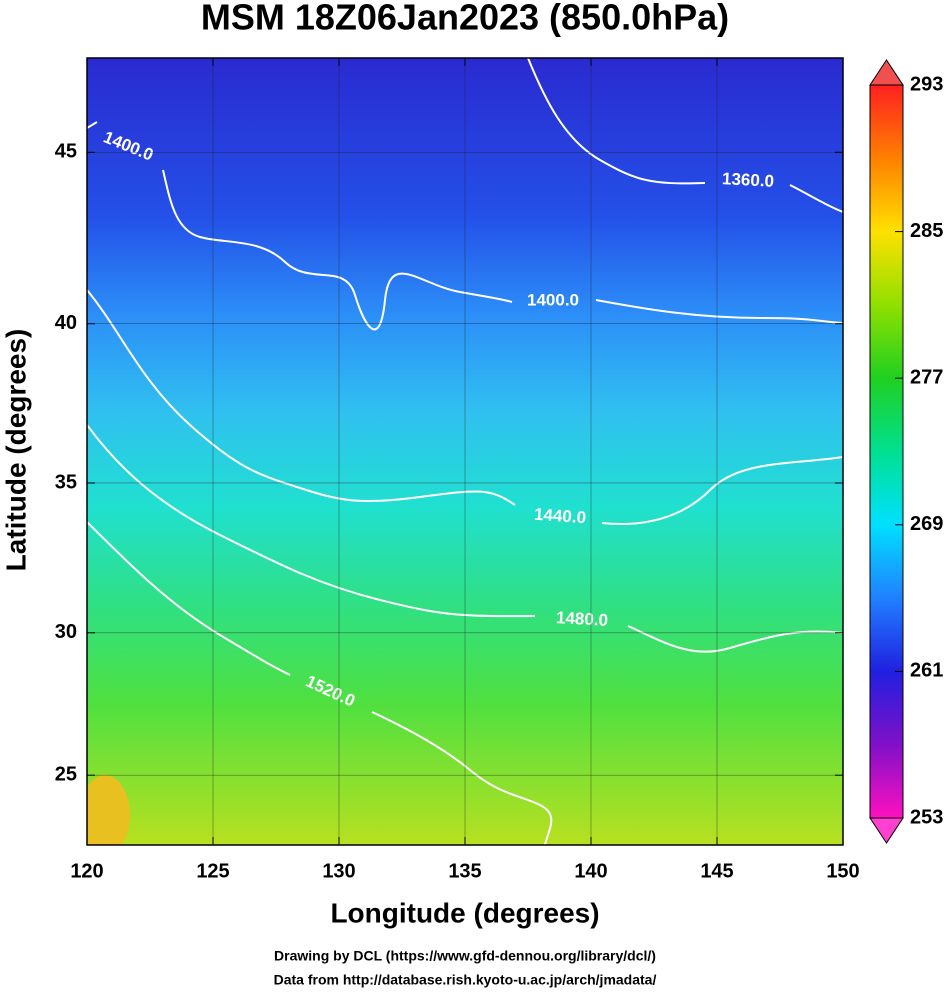 The height and width of the screenshot is (993, 952). Describe the element at coordinates (66, 632) in the screenshot. I see `y-tick-label: 30` at that location.